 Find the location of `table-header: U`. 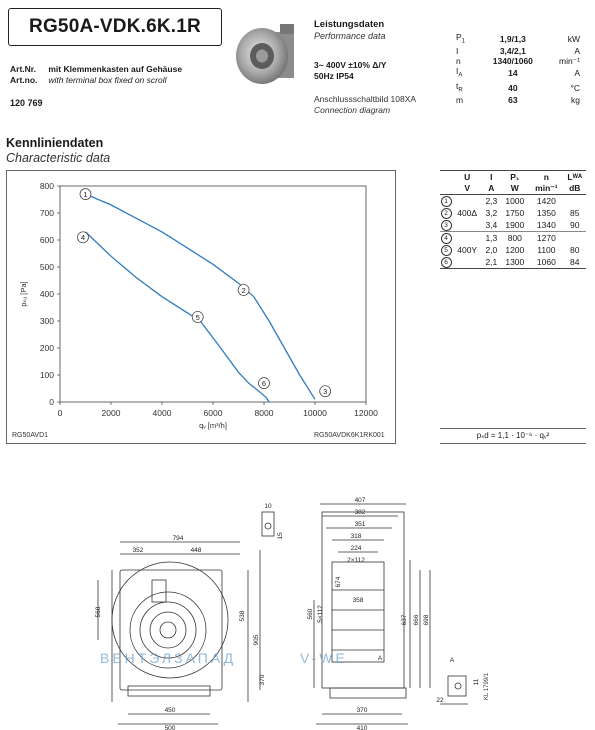

table-header: U is located at coordinates (467, 176).